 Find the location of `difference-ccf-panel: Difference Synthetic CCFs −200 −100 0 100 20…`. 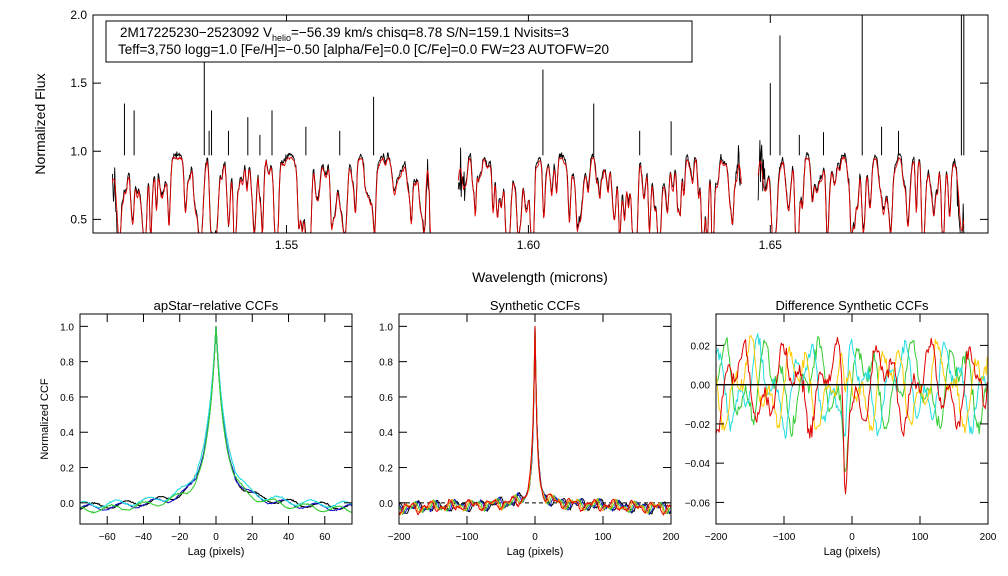

difference-ccf-panel: Difference Synthetic CCFs −200 −100 0 100 20… is located at coordinates (841, 428).